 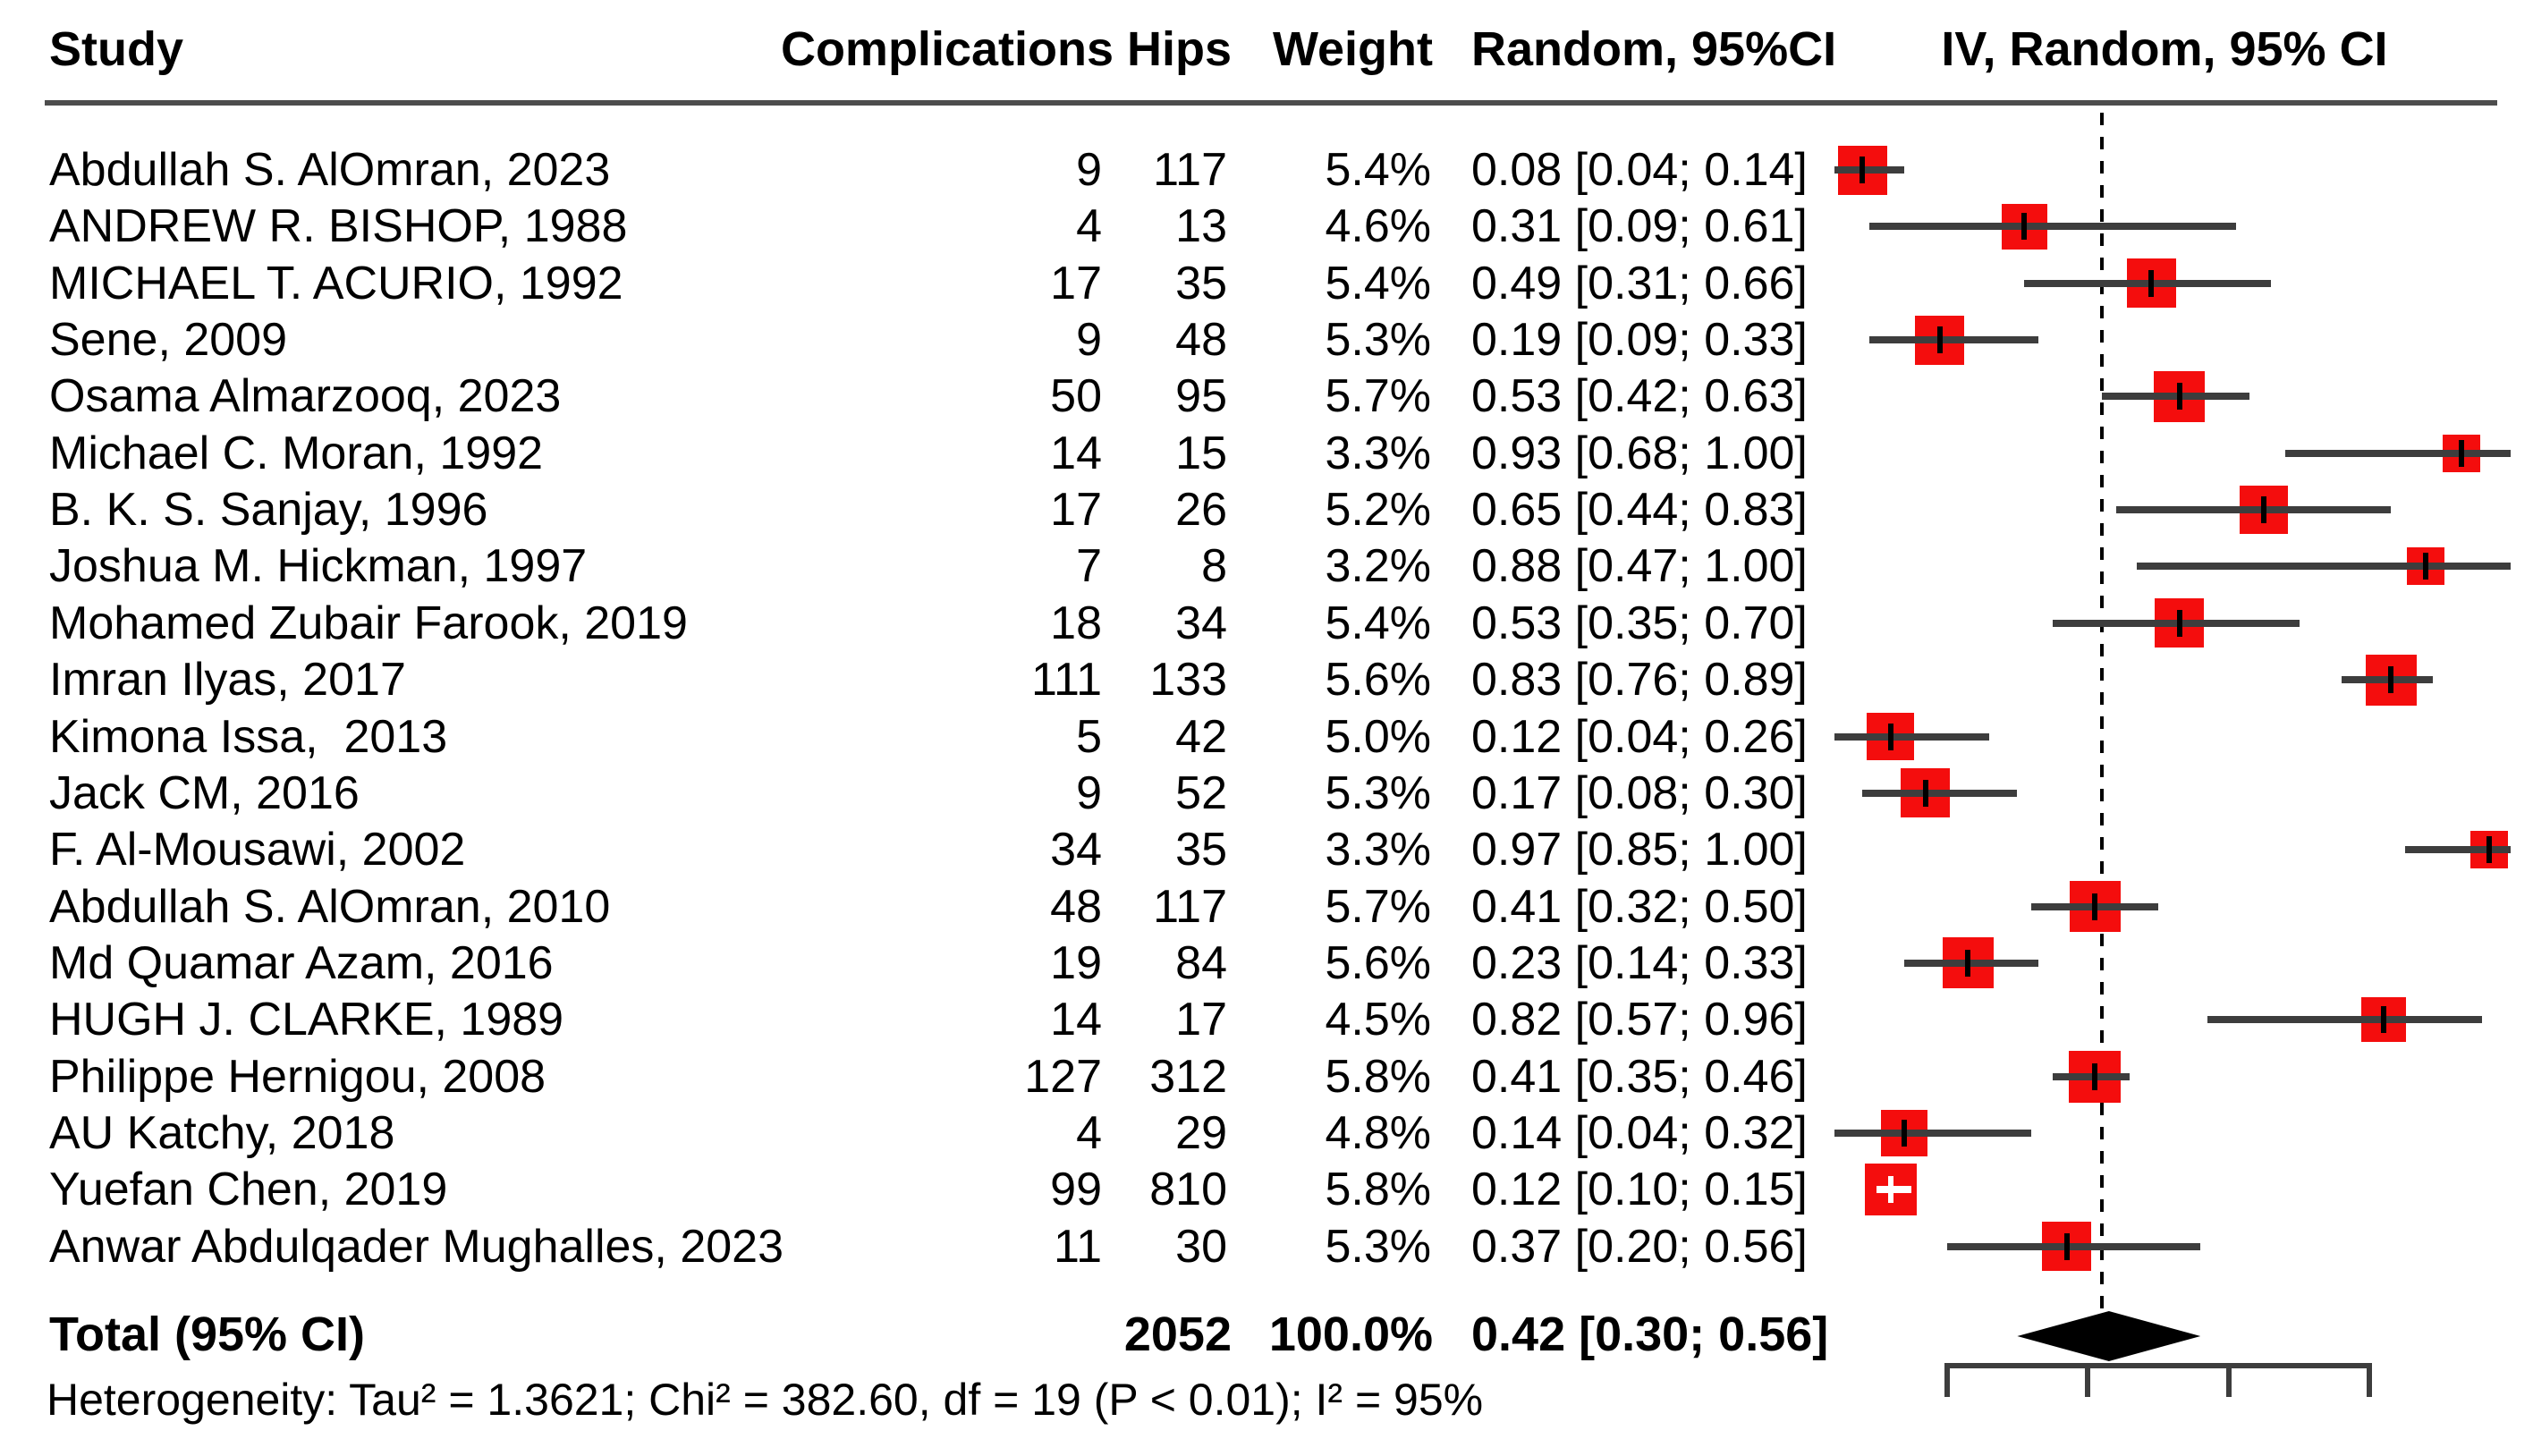 I want to click on complications-value: 19, so click(x=1076, y=962).